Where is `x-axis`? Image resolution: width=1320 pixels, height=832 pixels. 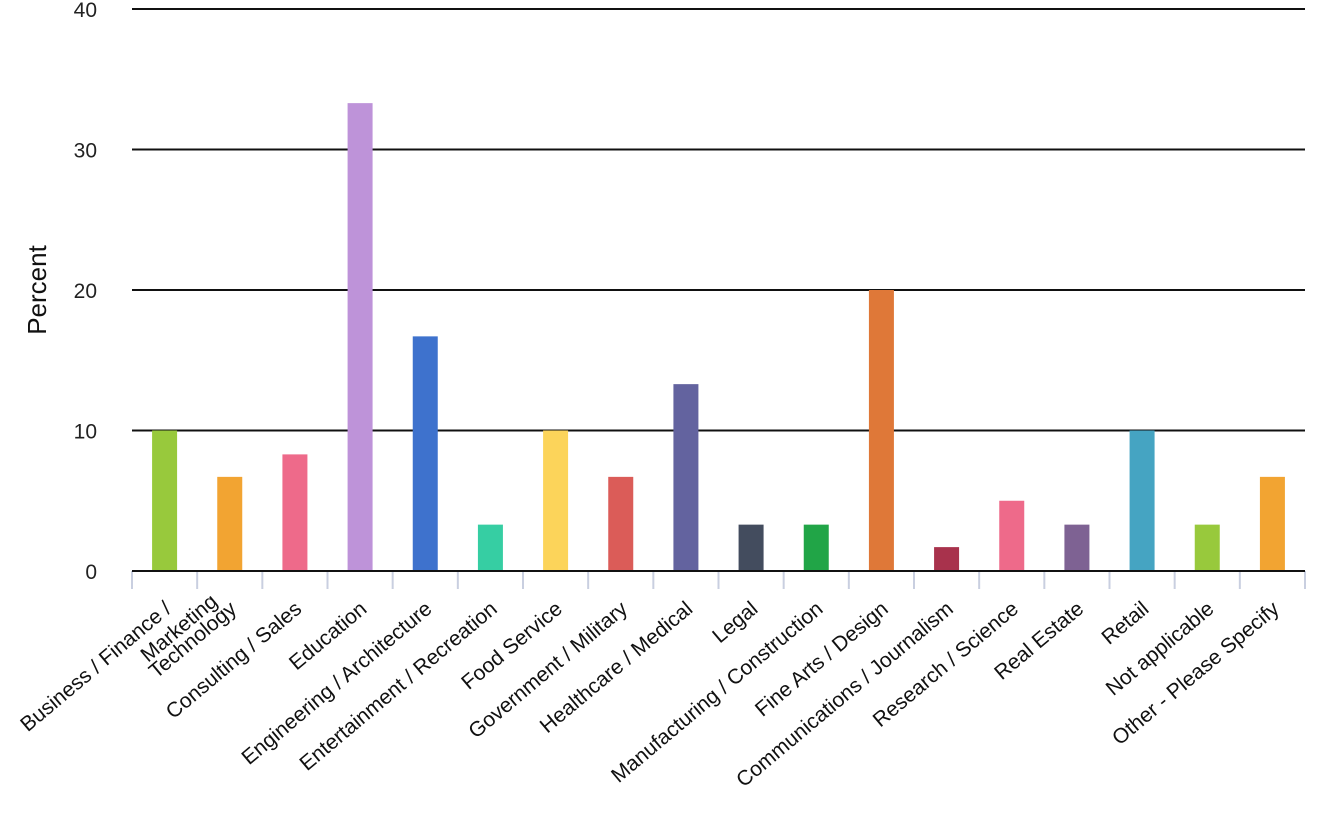
x-axis is located at coordinates (718, 579).